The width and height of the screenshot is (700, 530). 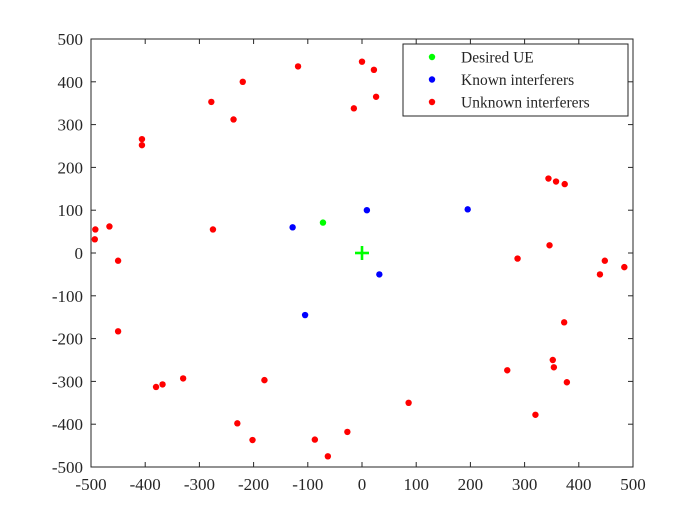 What do you see at coordinates (579, 484) in the screenshot?
I see `x-tick-label: 400` at bounding box center [579, 484].